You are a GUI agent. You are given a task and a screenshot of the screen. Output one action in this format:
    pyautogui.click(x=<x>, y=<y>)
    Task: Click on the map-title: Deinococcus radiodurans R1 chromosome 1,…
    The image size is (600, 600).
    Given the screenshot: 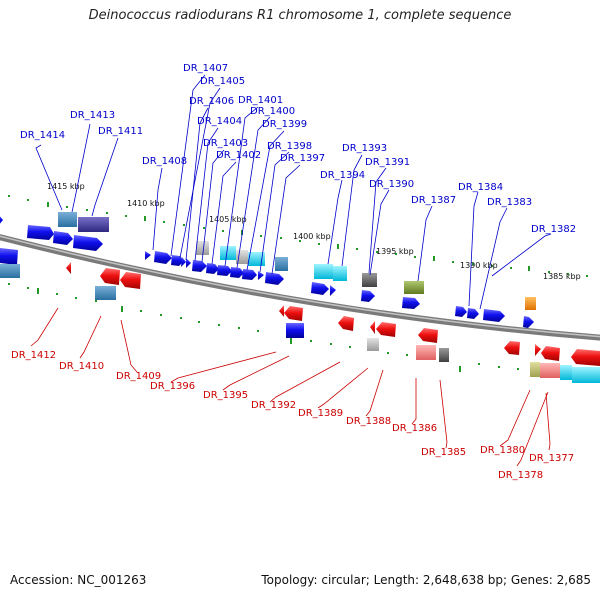 What is the action you would take?
    pyautogui.click(x=300, y=15)
    